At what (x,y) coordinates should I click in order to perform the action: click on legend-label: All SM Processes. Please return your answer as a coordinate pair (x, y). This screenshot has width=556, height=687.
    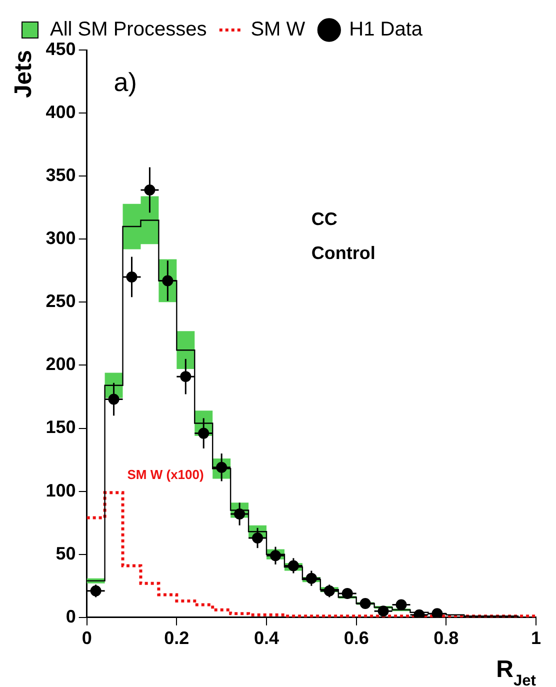
    Looking at the image, I should click on (128, 29).